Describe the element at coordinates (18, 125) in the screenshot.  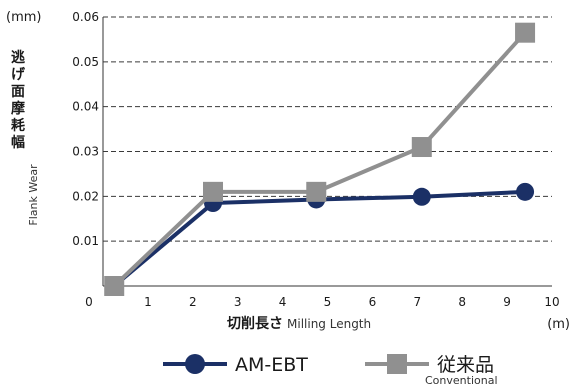
I see `y-axis-title-char: 耗` at that location.